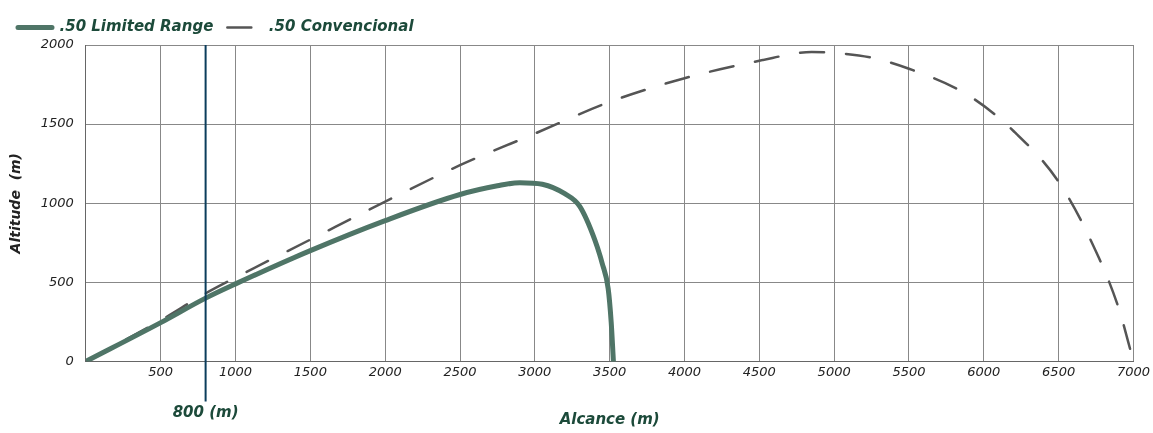 The height and width of the screenshot is (433, 1153). Describe the element at coordinates (535, 371) in the screenshot. I see `x-tick-label: 3000` at that location.